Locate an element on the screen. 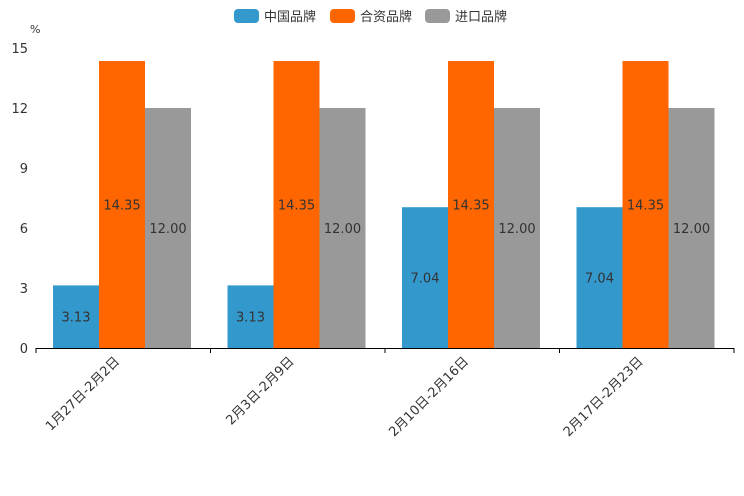 The height and width of the screenshot is (496, 744). x-tick-label: 2月3日-2月9日 is located at coordinates (260, 391).